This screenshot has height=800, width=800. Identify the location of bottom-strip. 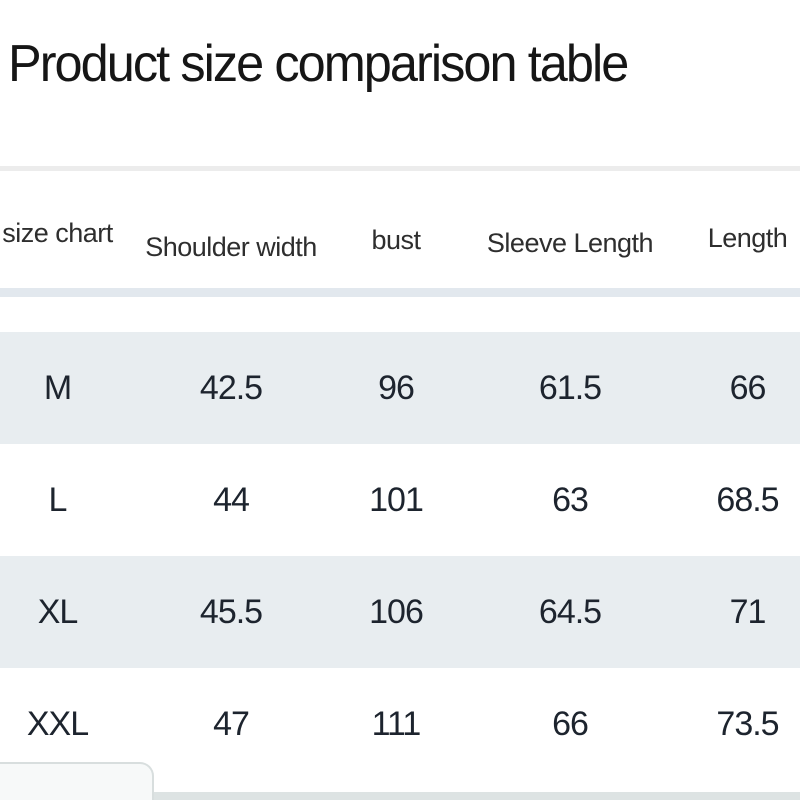
(400, 796).